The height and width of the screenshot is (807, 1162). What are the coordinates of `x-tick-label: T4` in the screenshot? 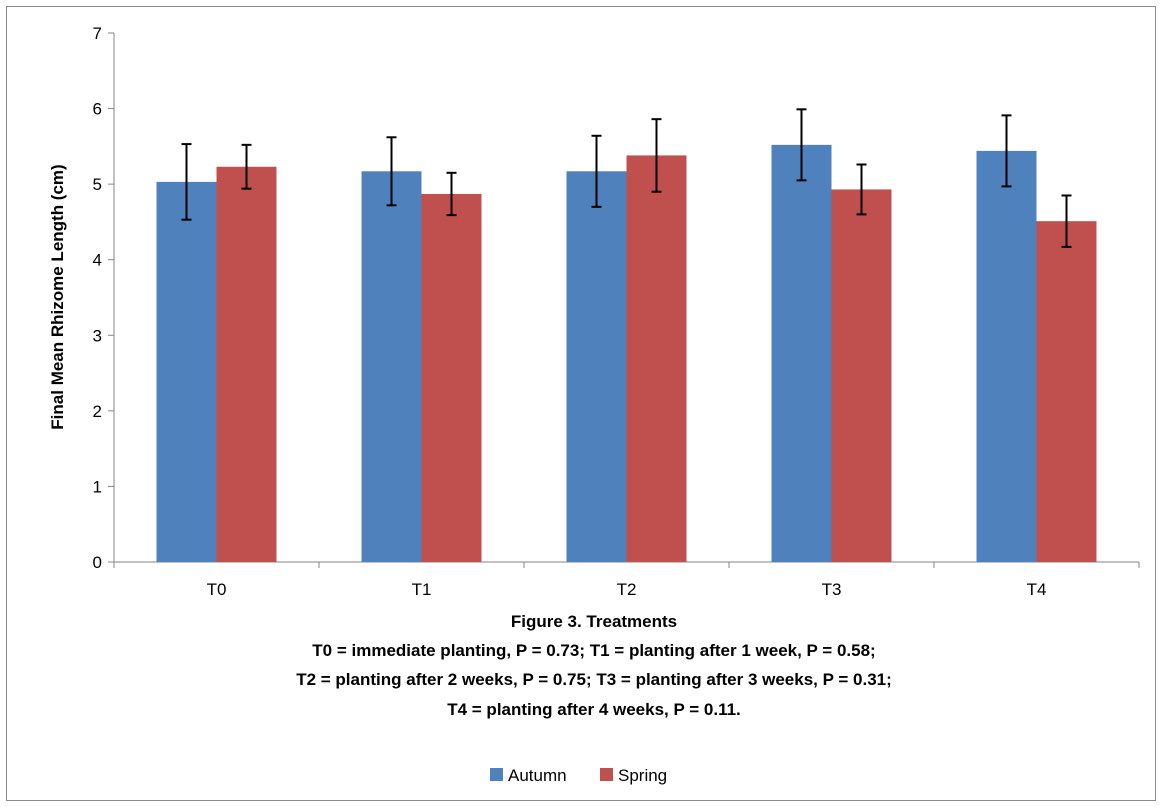 It's located at (1037, 589).